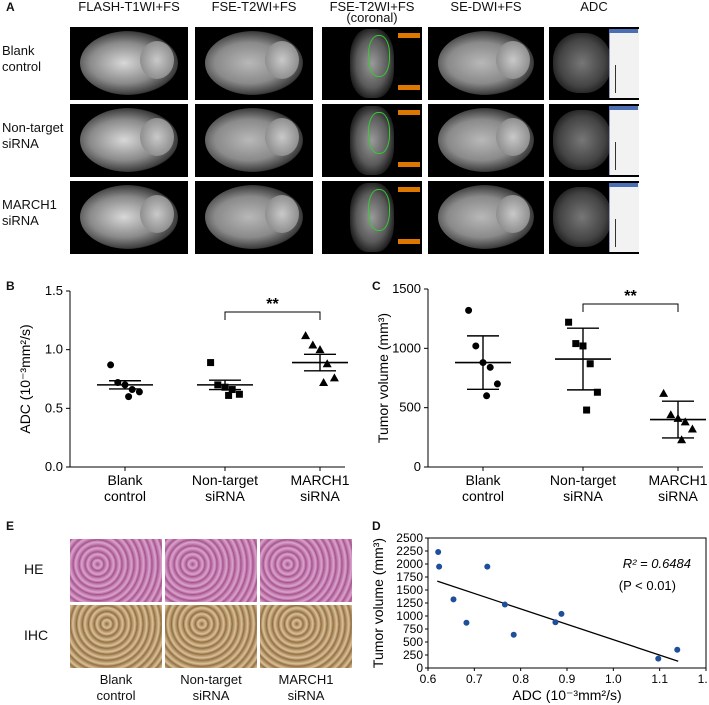 The width and height of the screenshot is (709, 705). Describe the element at coordinates (54, 407) in the screenshot. I see `y-tick-label: 0.5` at that location.